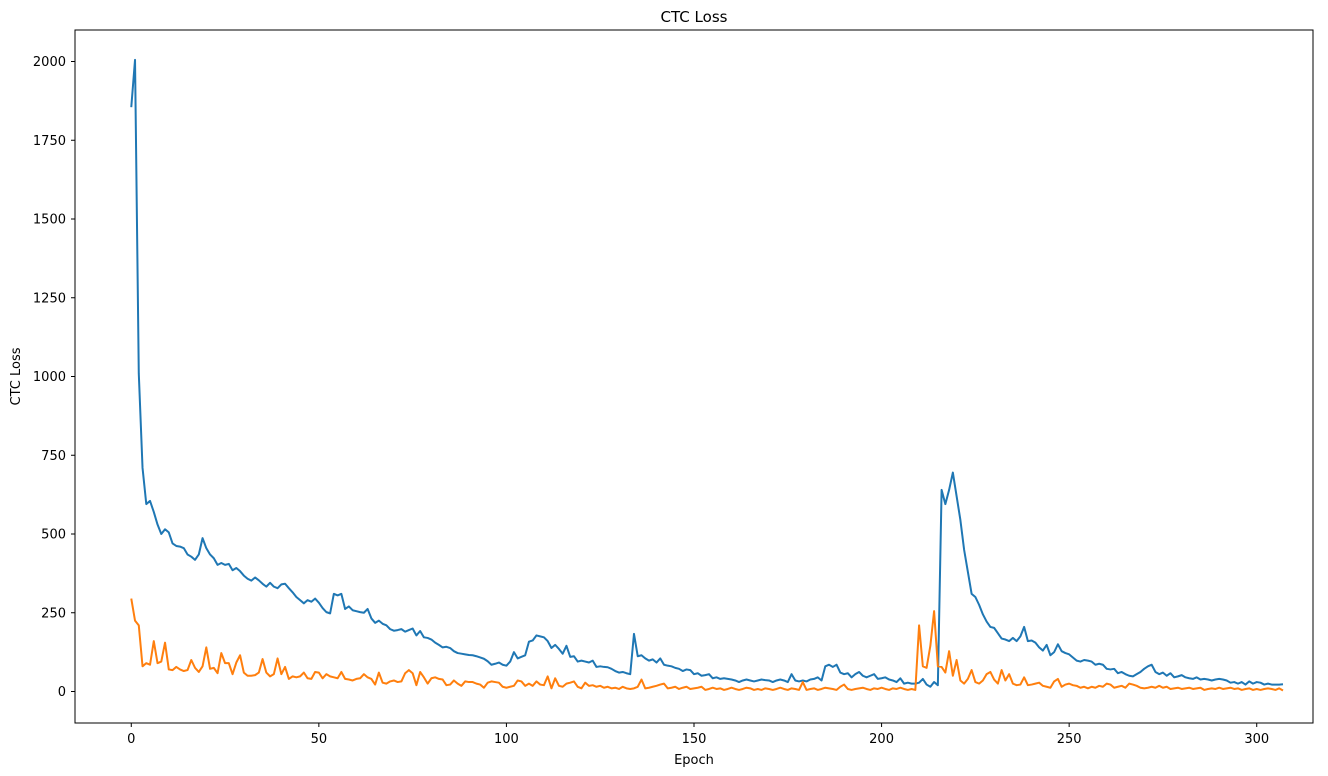  I want to click on y-tick-label: 1500, so click(49, 220).